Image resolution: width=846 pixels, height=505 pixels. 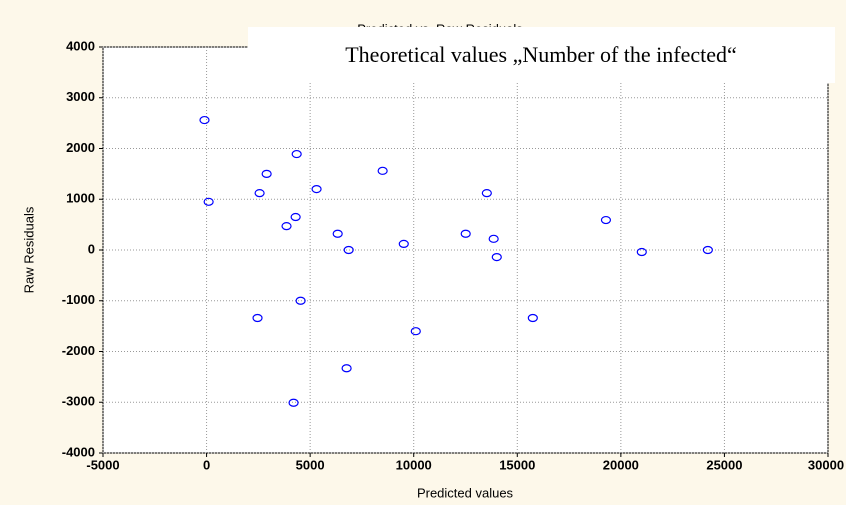 I want to click on y-tick-label: -1000, so click(x=78, y=299).